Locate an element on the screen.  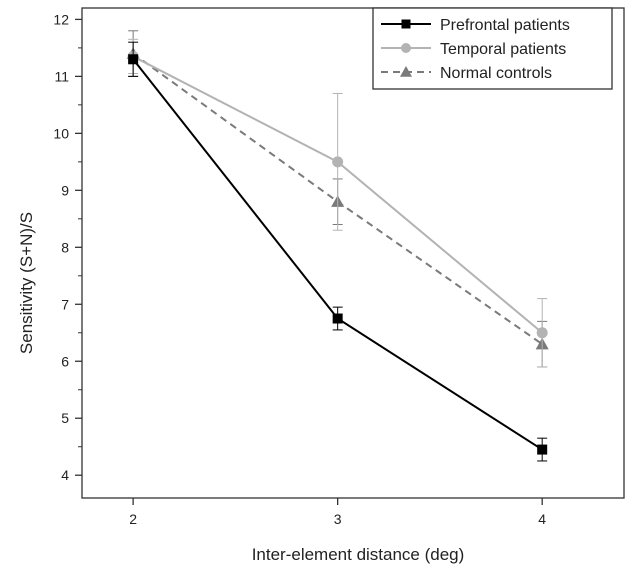
y-axis-title: Sensitivity (S+N)/S is located at coordinates (26, 283).